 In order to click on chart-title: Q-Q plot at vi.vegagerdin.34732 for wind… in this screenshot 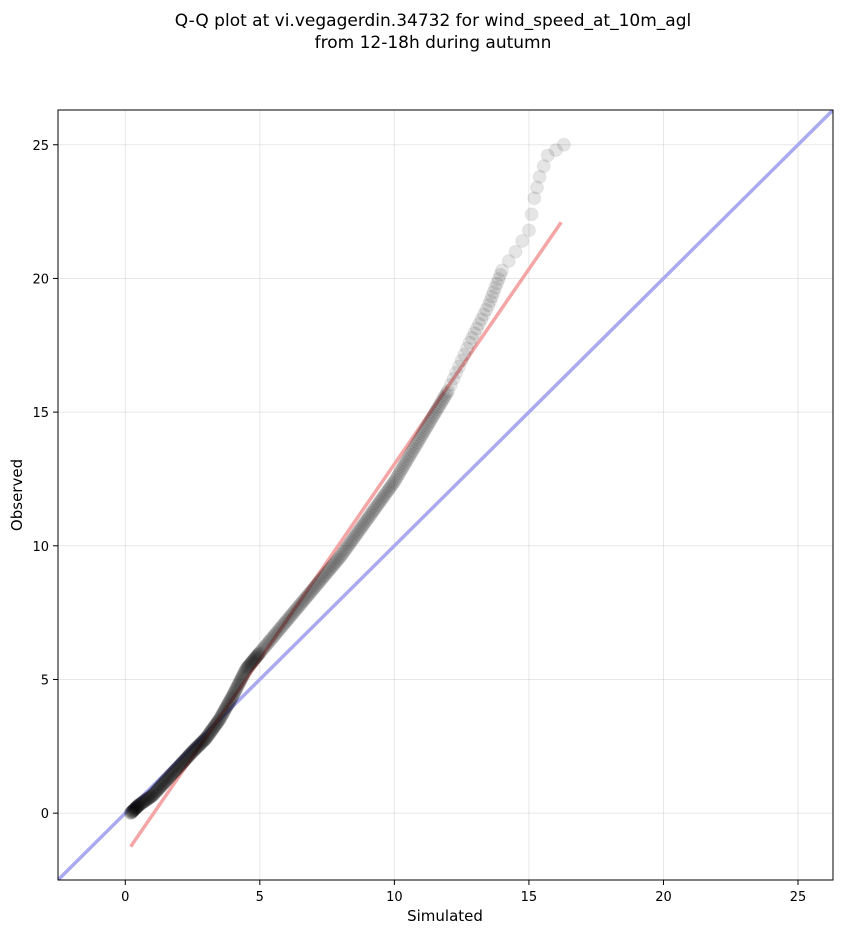, I will do `click(433, 32)`.